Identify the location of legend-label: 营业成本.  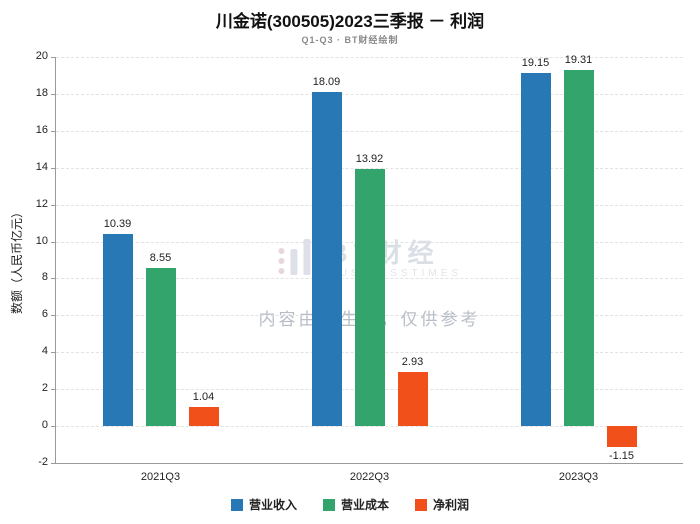
(364, 505).